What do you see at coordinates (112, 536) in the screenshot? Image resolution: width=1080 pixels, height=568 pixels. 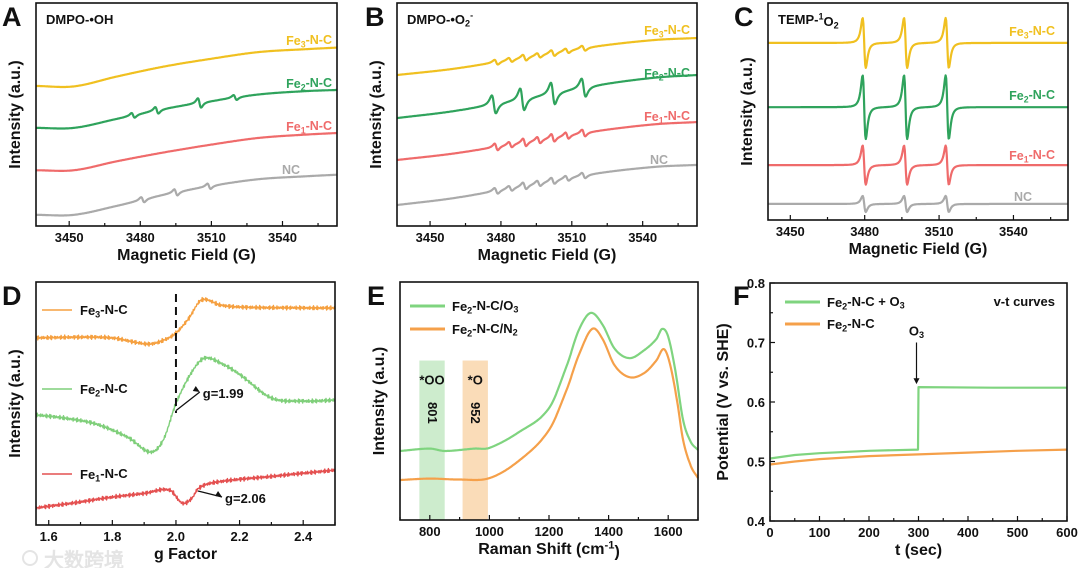 I see `x-tick-label: 1.8` at bounding box center [112, 536].